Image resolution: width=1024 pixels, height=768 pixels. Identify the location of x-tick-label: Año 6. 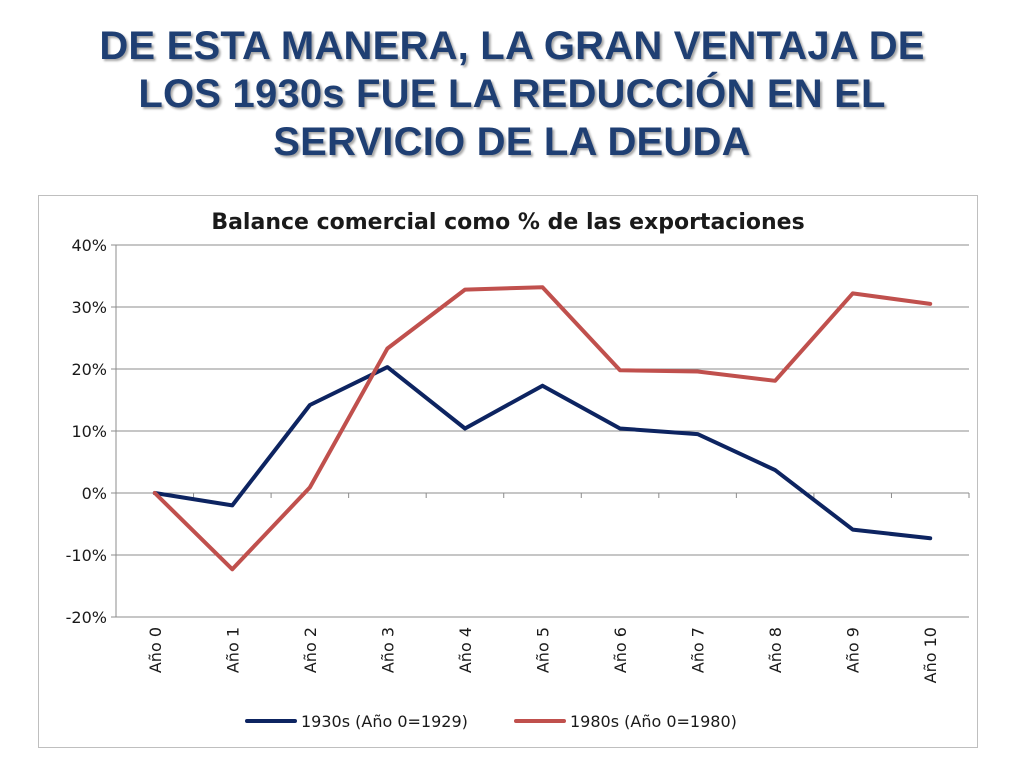
(620, 650).